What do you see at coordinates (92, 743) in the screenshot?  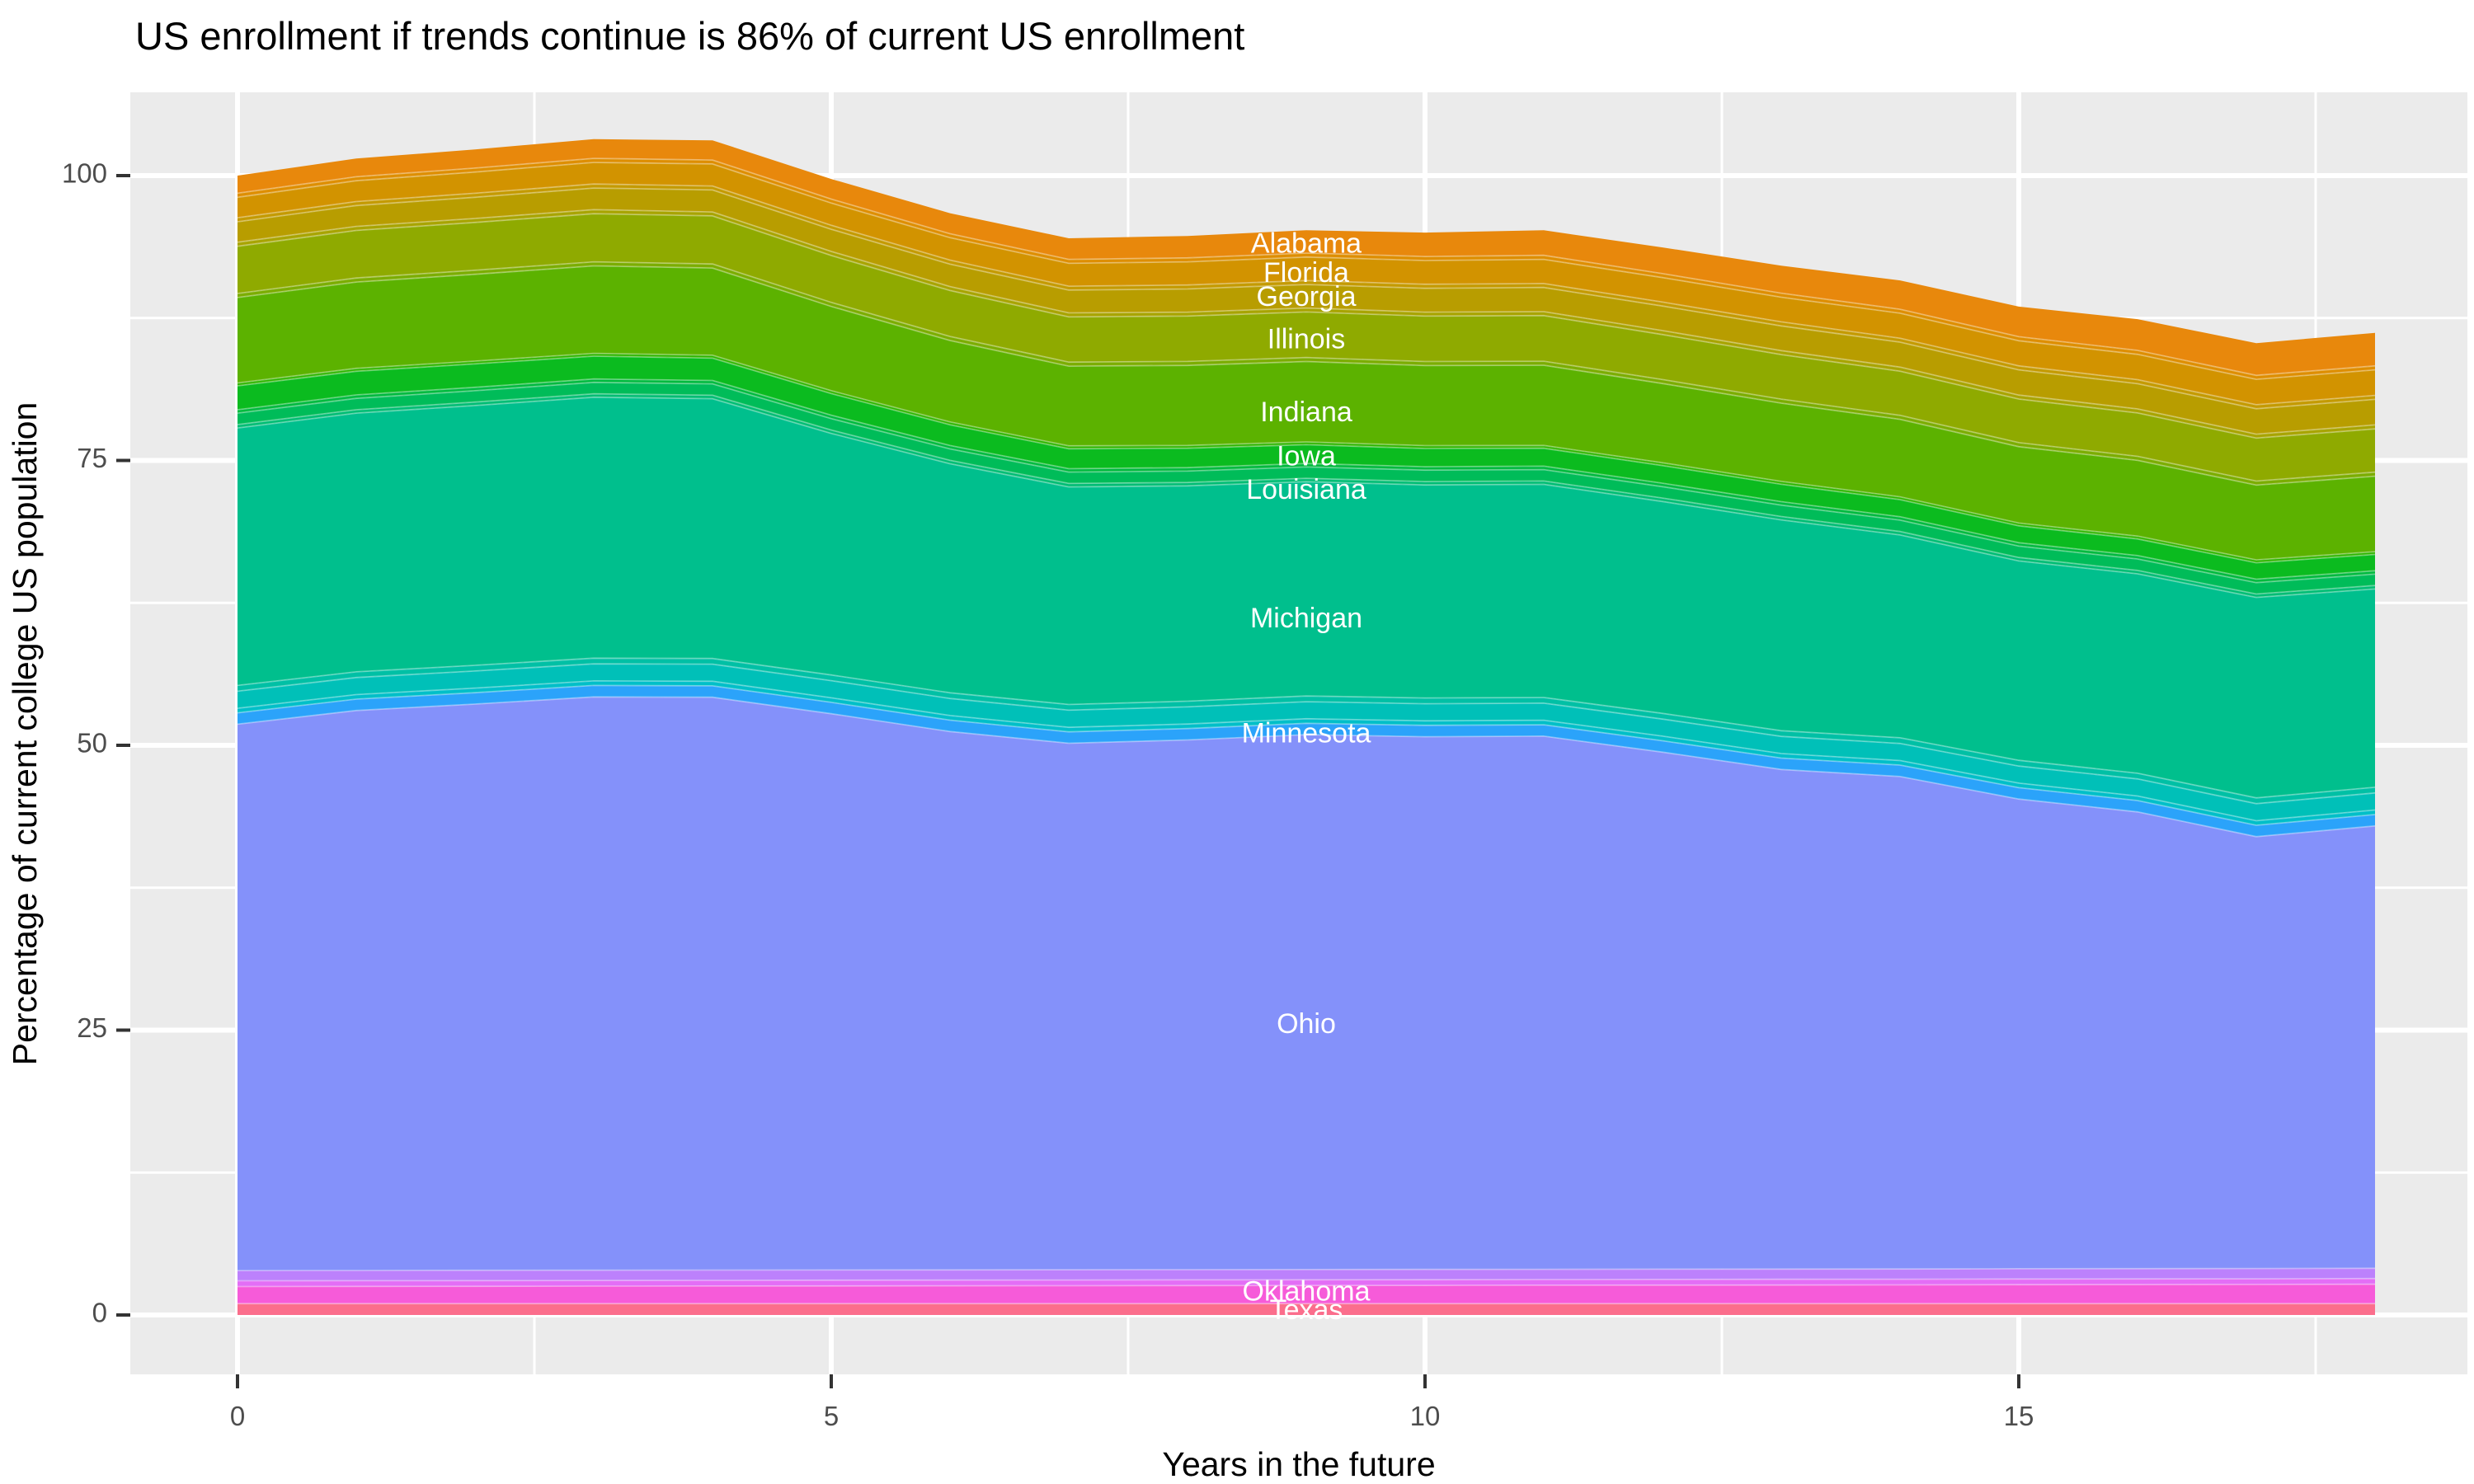 I see `y-tick-label: 50` at bounding box center [92, 743].